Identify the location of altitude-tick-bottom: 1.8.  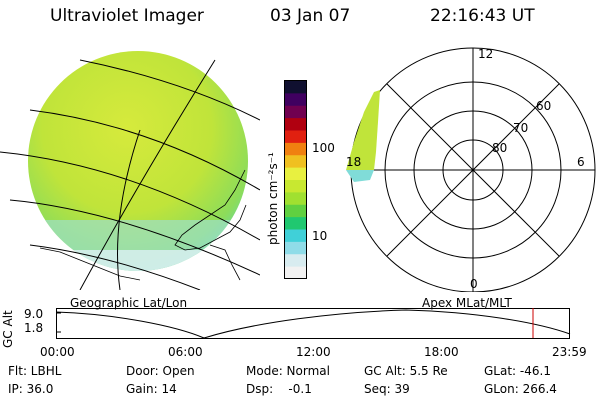
(34, 328).